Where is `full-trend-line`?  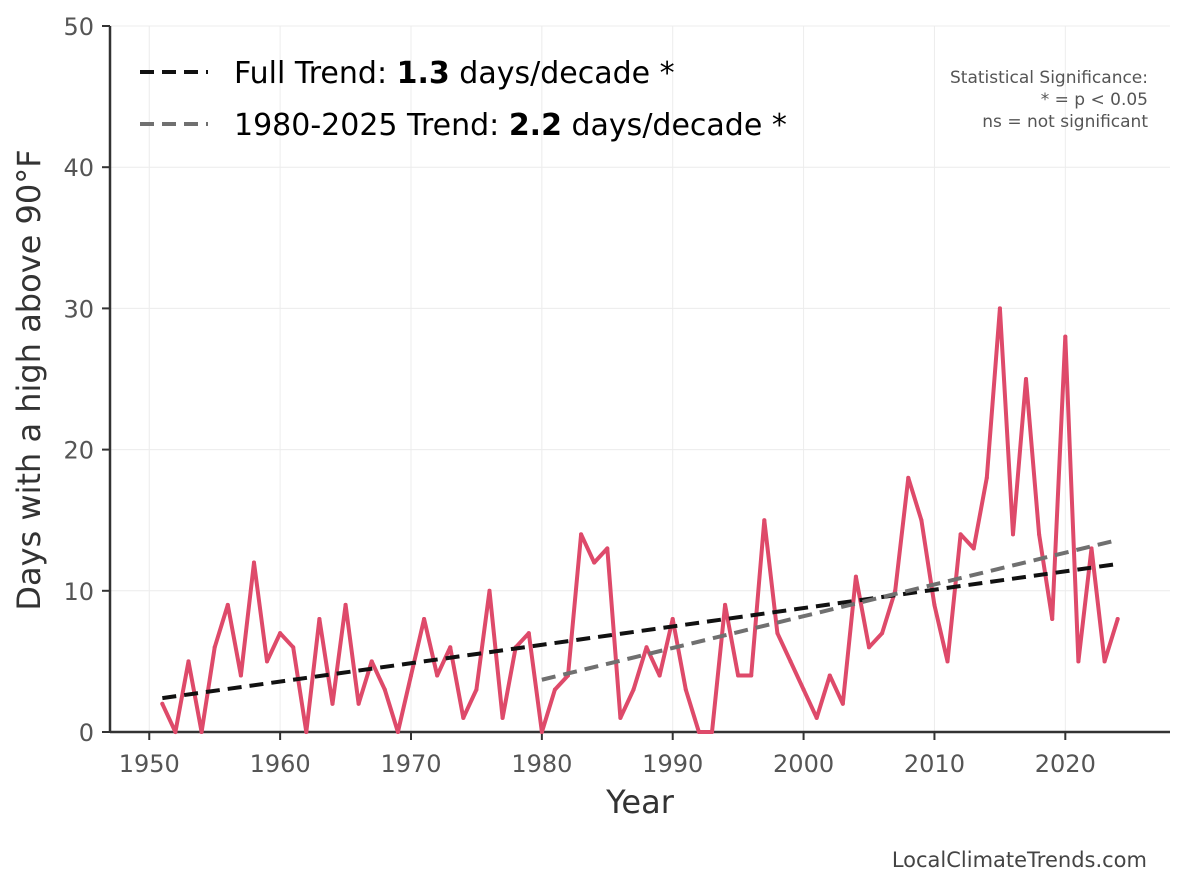
full-trend-line is located at coordinates (640, 631).